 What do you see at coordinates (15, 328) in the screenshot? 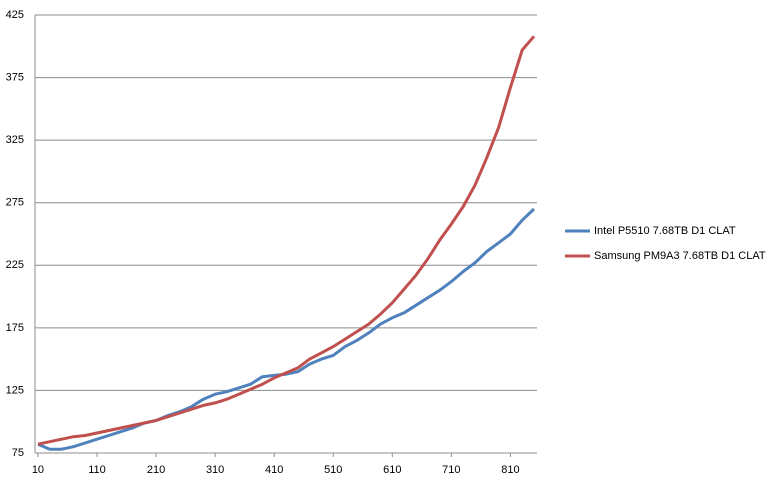
I see `y-tick-label: 175` at bounding box center [15, 328].